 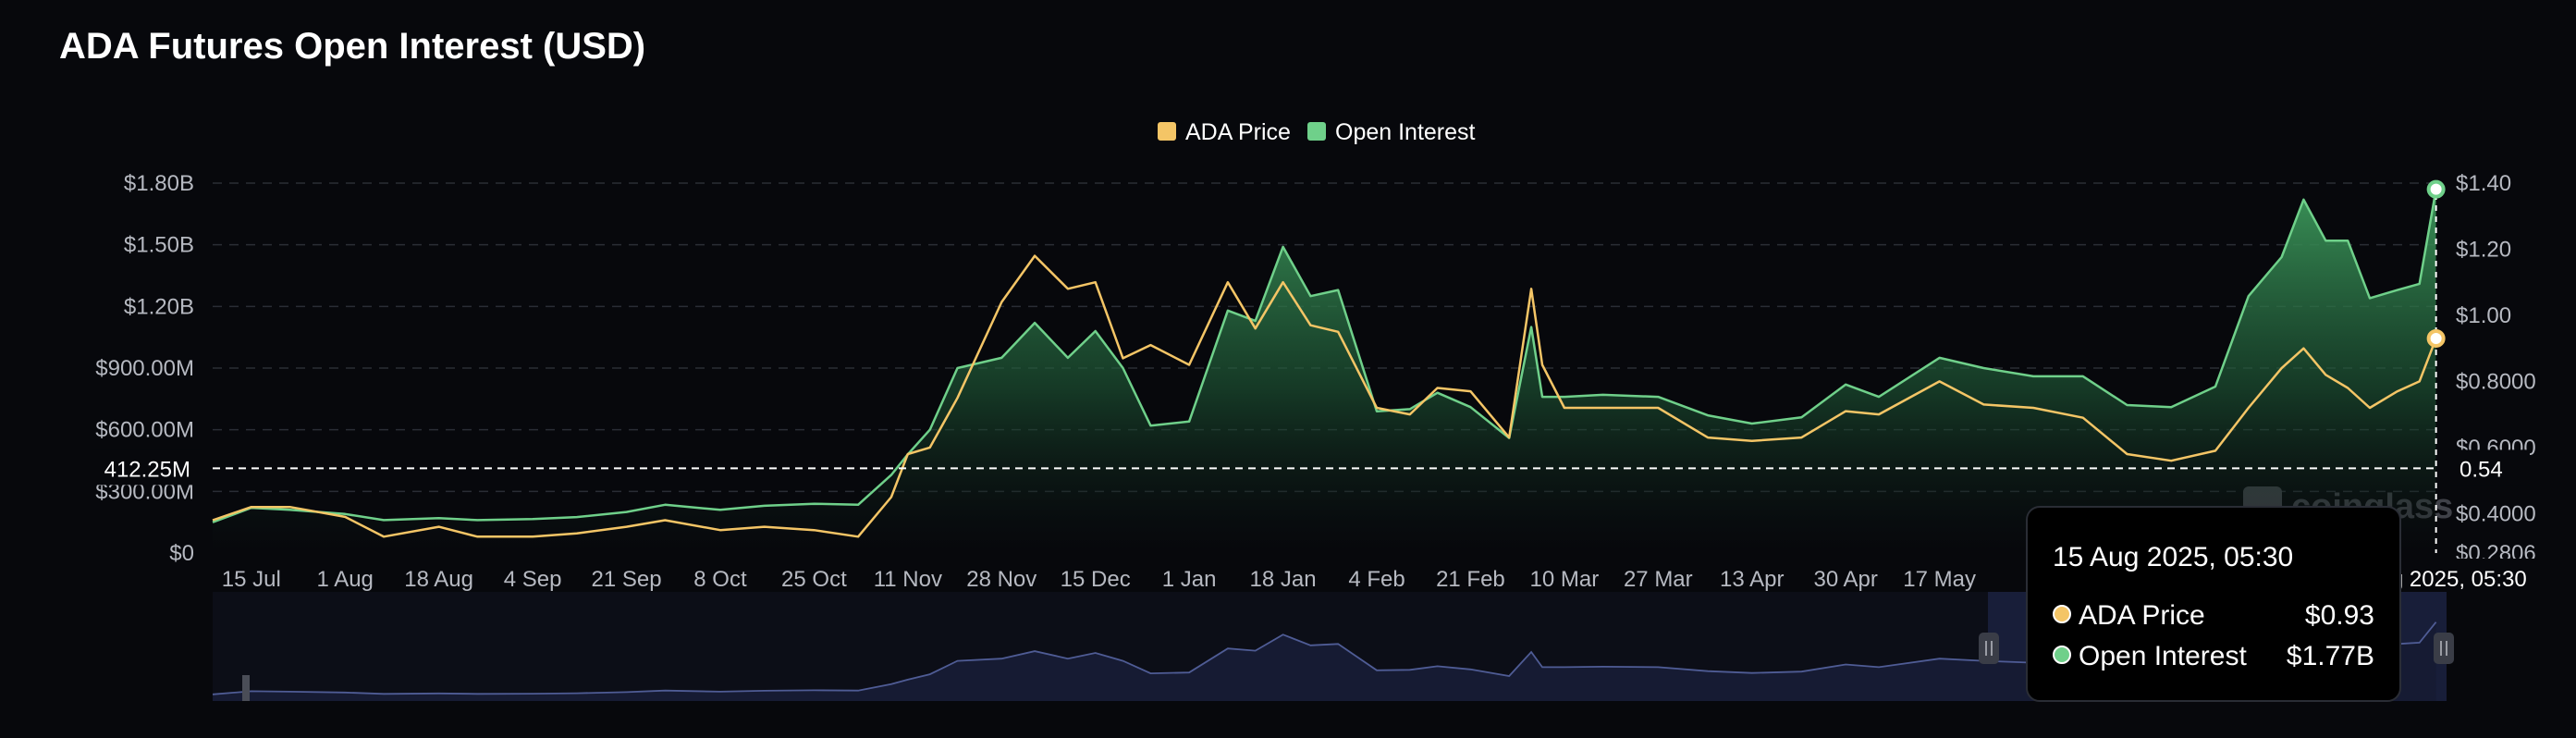 What do you see at coordinates (1238, 132) in the screenshot?
I see `legend-label-price: ADA Price` at bounding box center [1238, 132].